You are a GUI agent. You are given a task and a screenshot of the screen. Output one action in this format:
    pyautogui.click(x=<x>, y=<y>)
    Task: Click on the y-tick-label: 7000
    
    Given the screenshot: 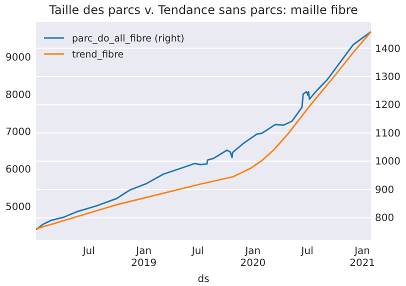 What is the action you would take?
    pyautogui.click(x=18, y=132)
    